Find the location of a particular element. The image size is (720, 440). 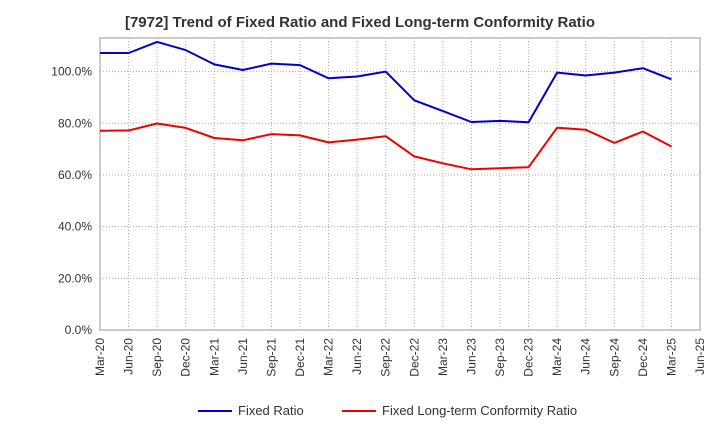

x-tick-label: Jun-22 is located at coordinates (357, 356).